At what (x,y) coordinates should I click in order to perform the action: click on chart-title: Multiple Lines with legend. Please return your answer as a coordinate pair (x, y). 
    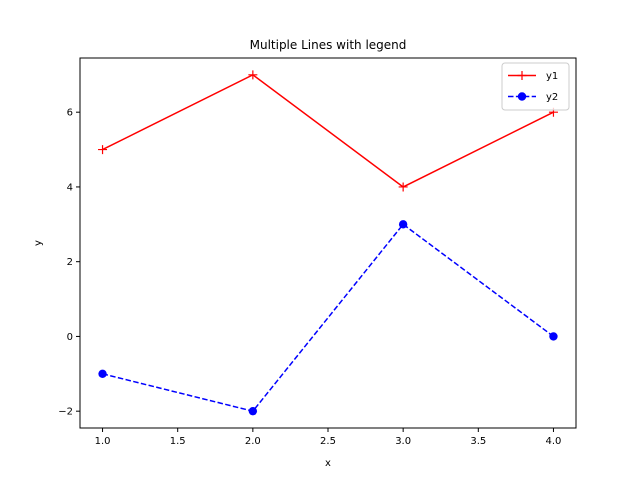
    Looking at the image, I should click on (328, 45).